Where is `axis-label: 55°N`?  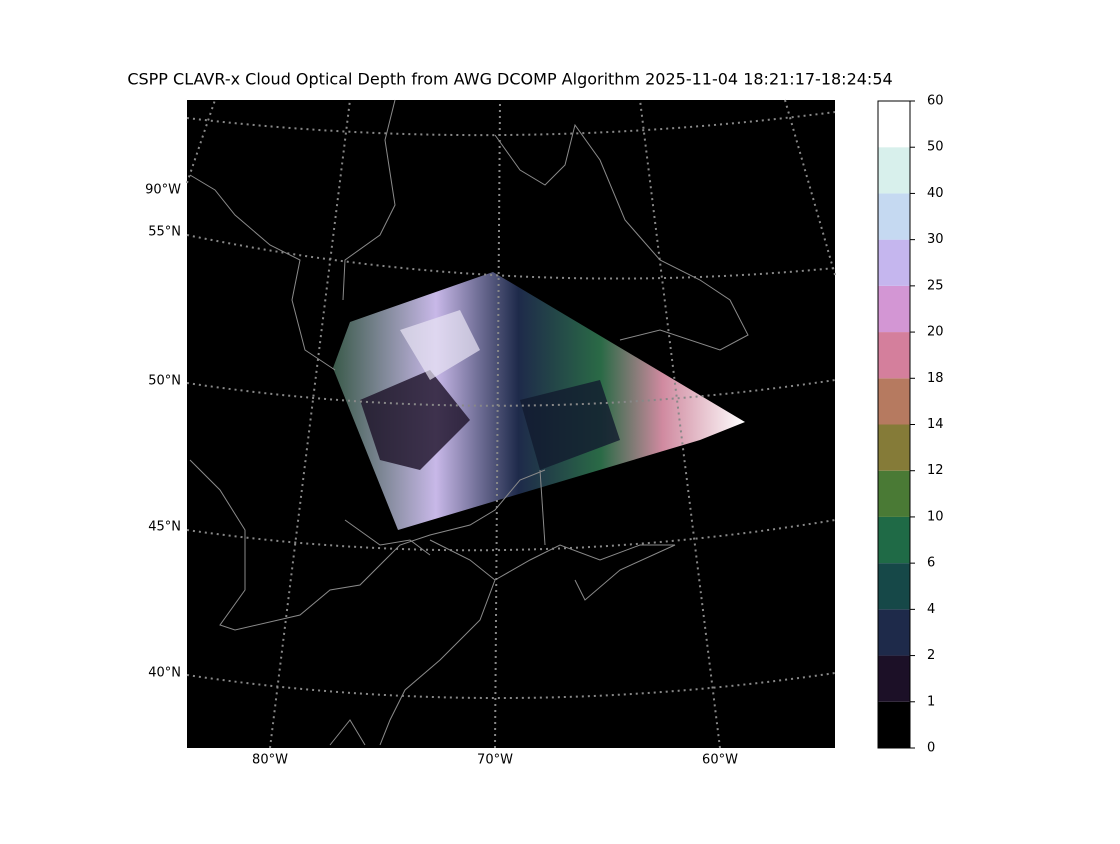 axis-label: 55°N is located at coordinates (164, 232).